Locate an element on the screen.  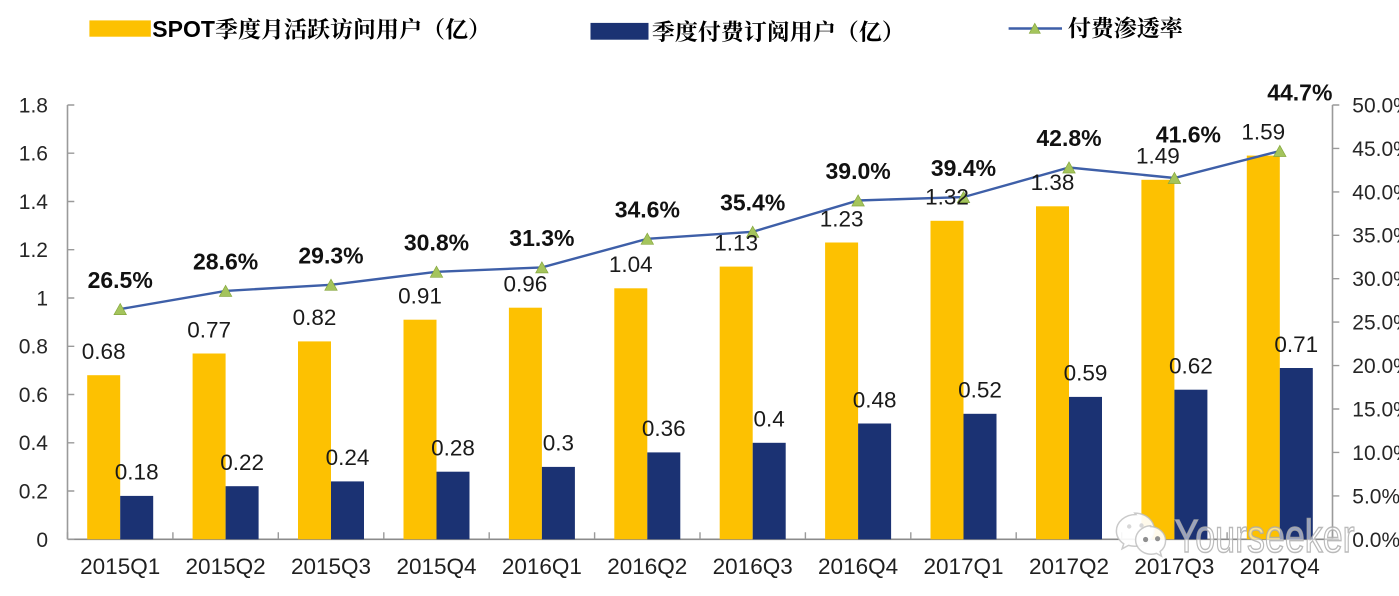
svg-text: 39.0% is located at coordinates (857, 171).